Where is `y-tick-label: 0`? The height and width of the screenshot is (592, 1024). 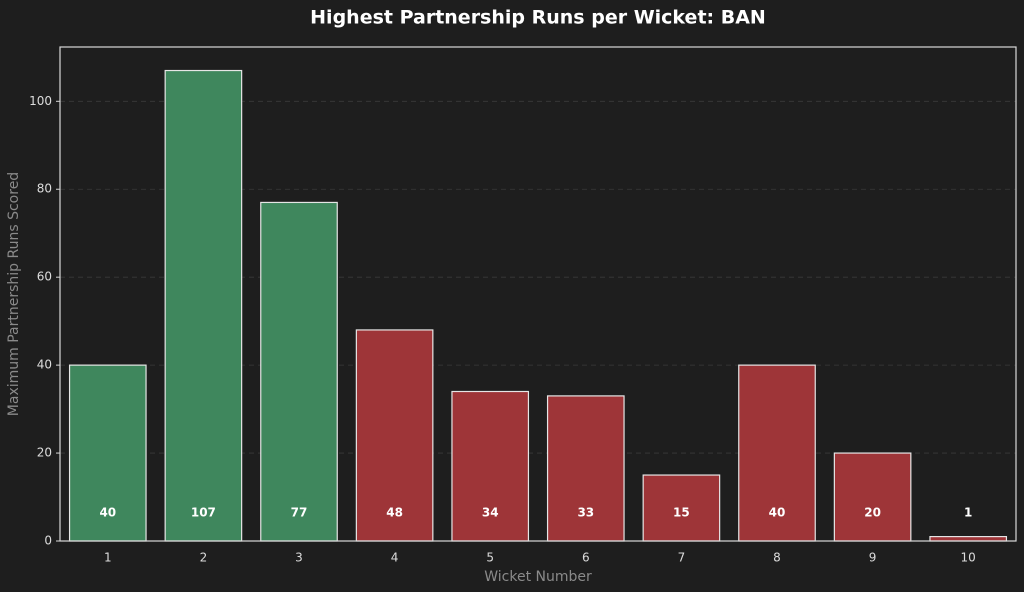
y-tick-label: 0 is located at coordinates (48, 541).